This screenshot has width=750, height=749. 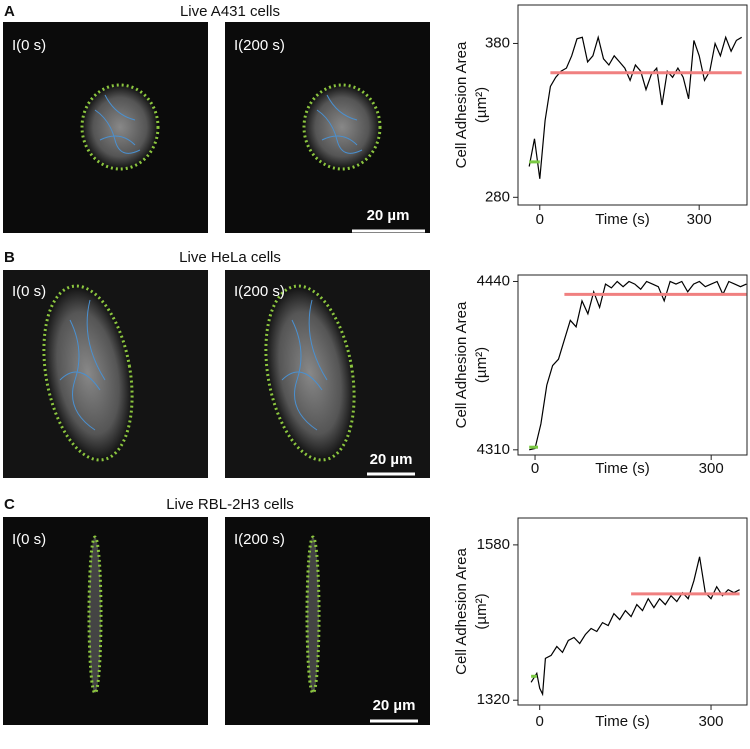 What do you see at coordinates (9, 504) in the screenshot?
I see `panel-letter: C` at bounding box center [9, 504].